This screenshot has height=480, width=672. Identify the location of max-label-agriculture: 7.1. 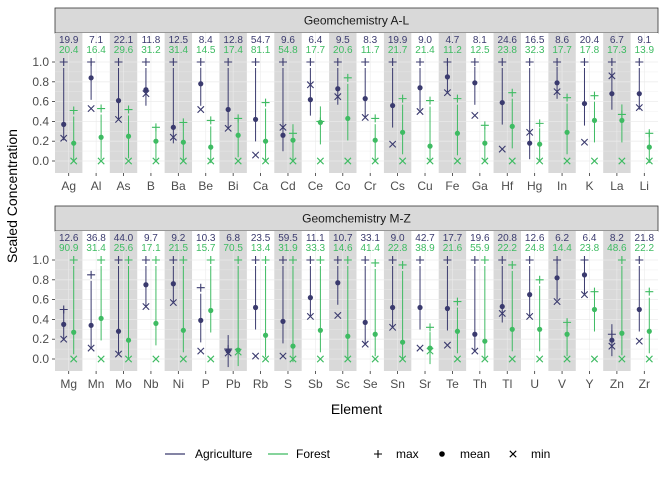
(96, 40).